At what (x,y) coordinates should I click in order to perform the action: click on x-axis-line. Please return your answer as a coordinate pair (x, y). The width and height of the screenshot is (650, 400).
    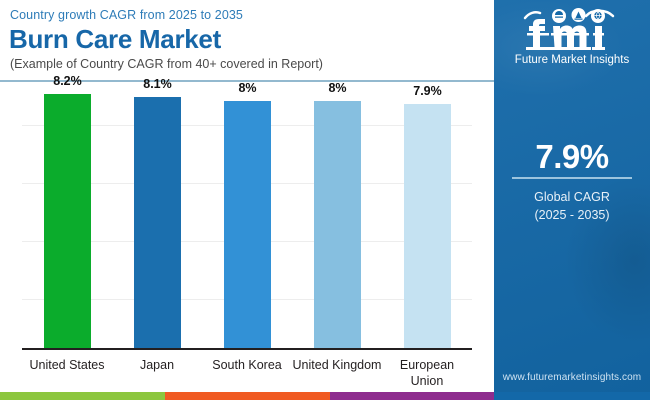
    Looking at the image, I should click on (247, 349).